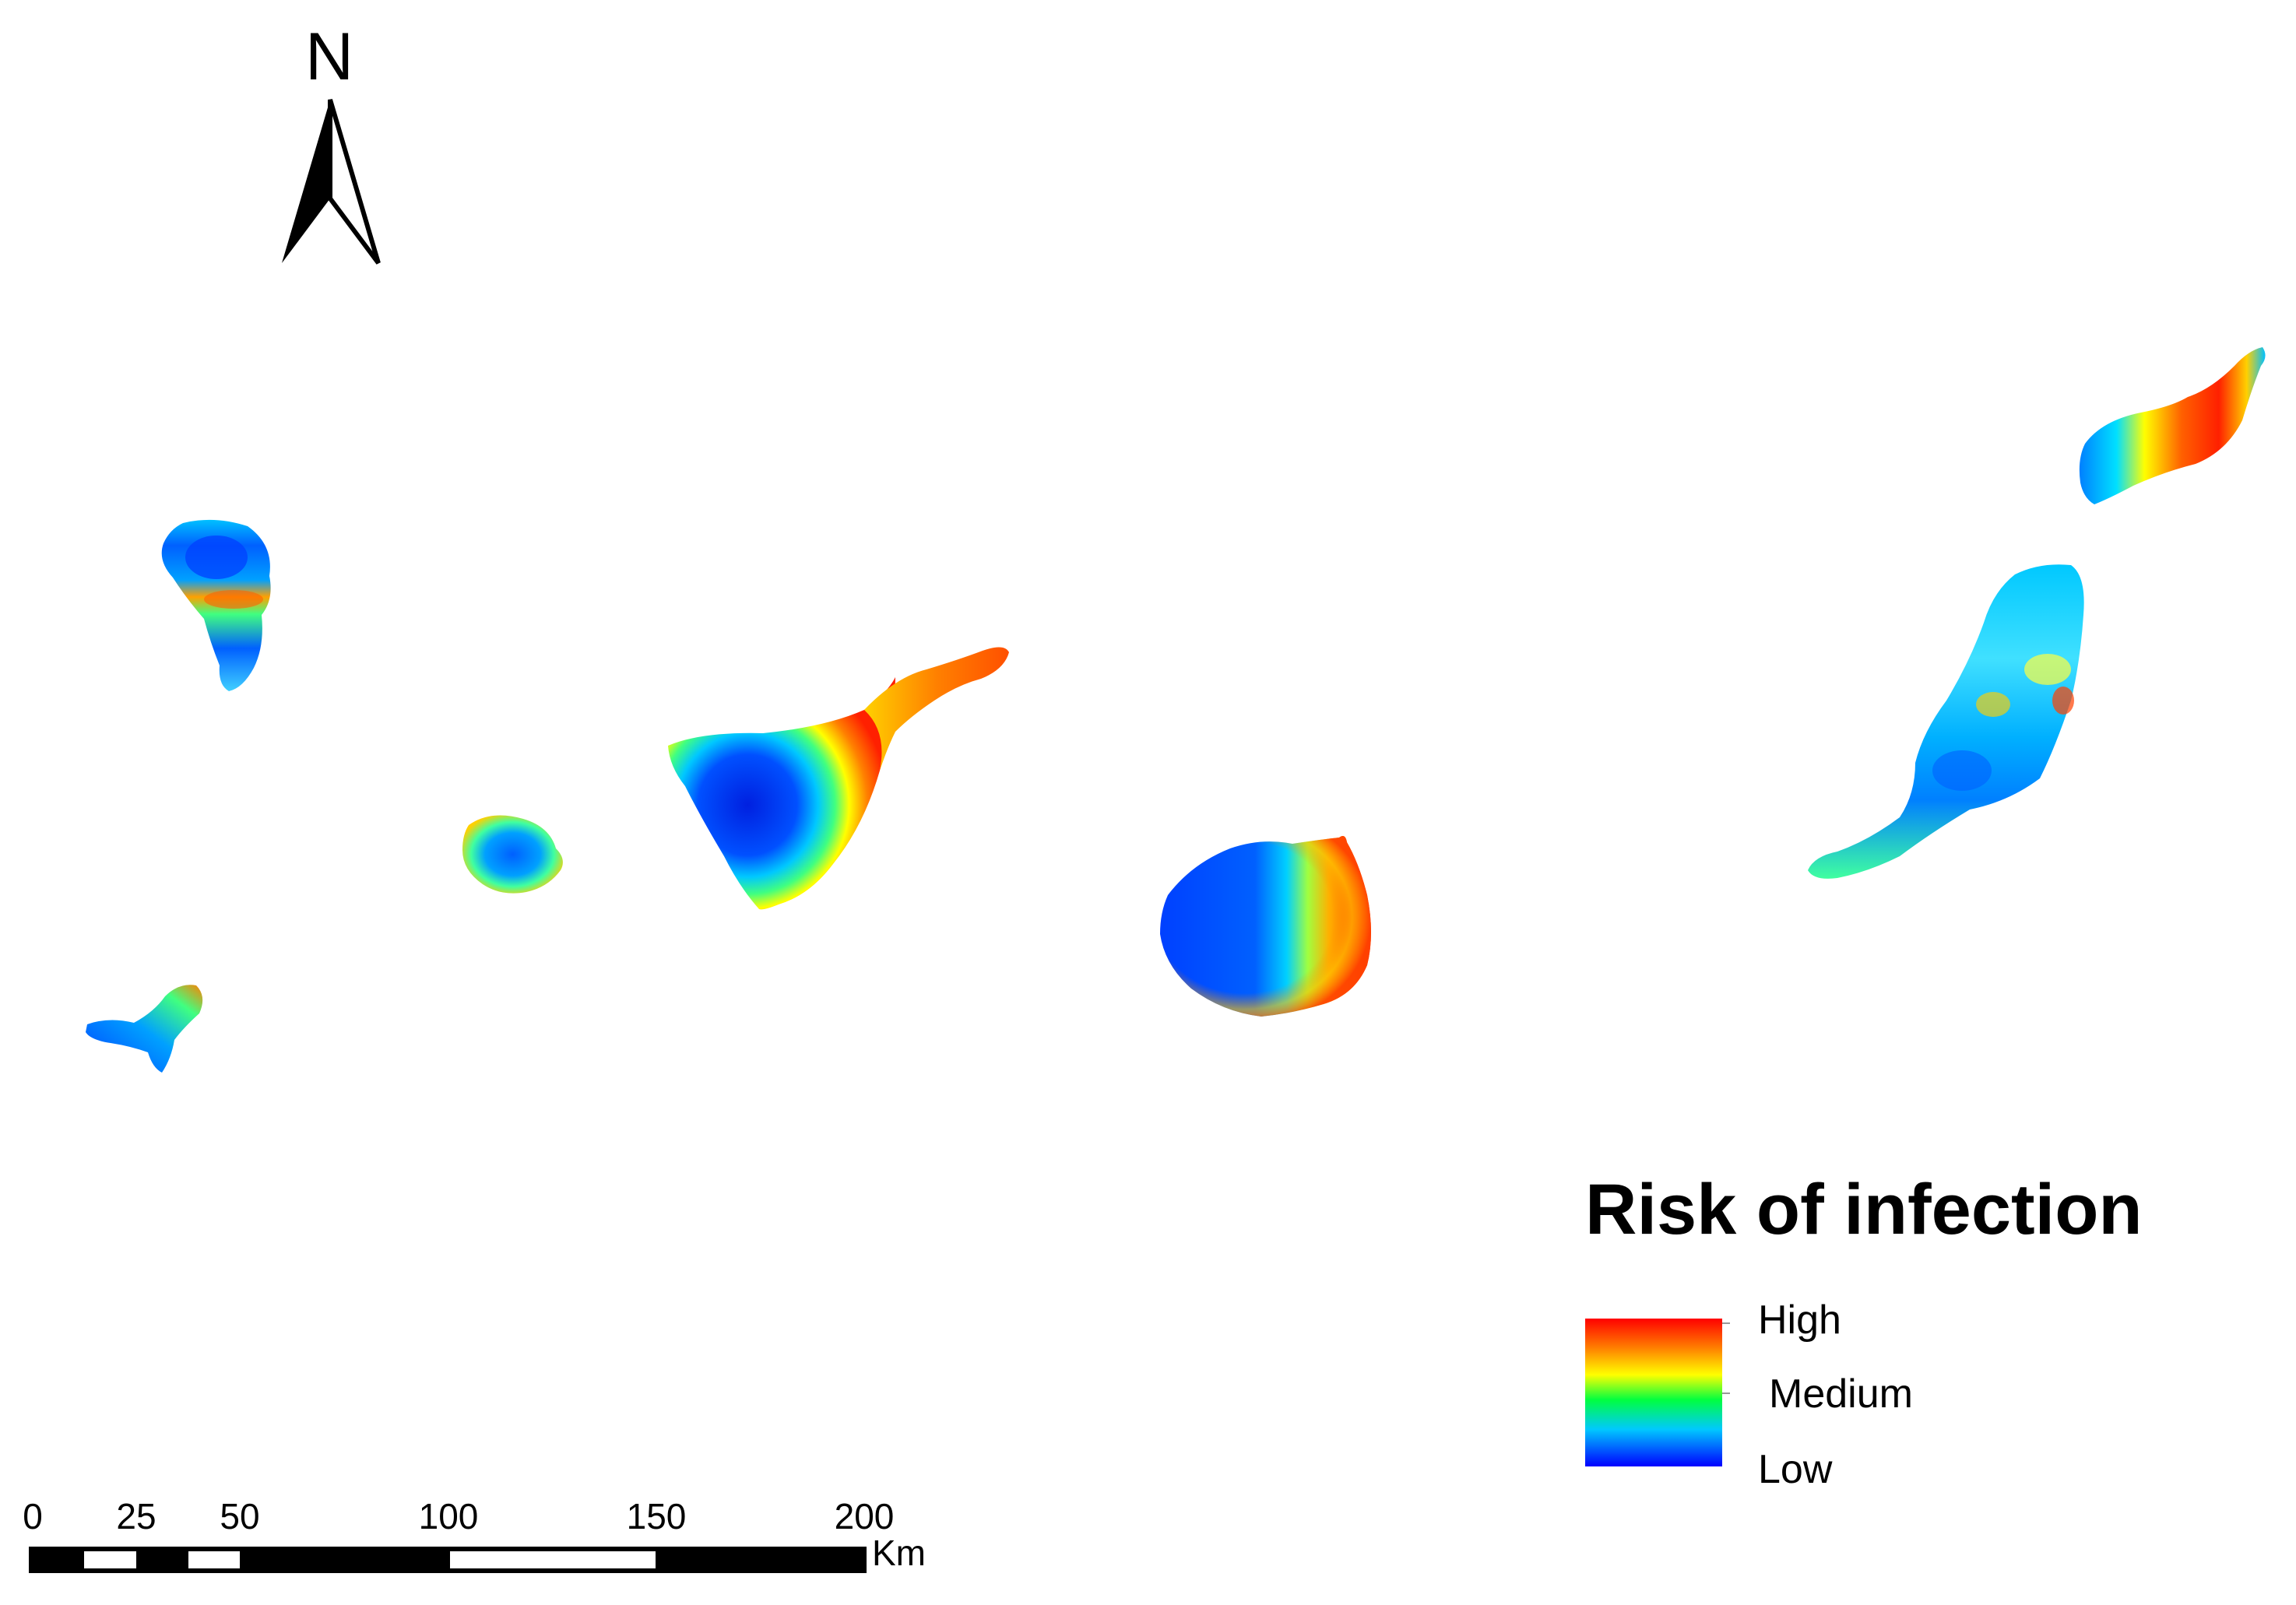 This screenshot has width=2296, height=1605. Describe the element at coordinates (1799, 1320) in the screenshot. I see `legend-high-label: High` at that location.